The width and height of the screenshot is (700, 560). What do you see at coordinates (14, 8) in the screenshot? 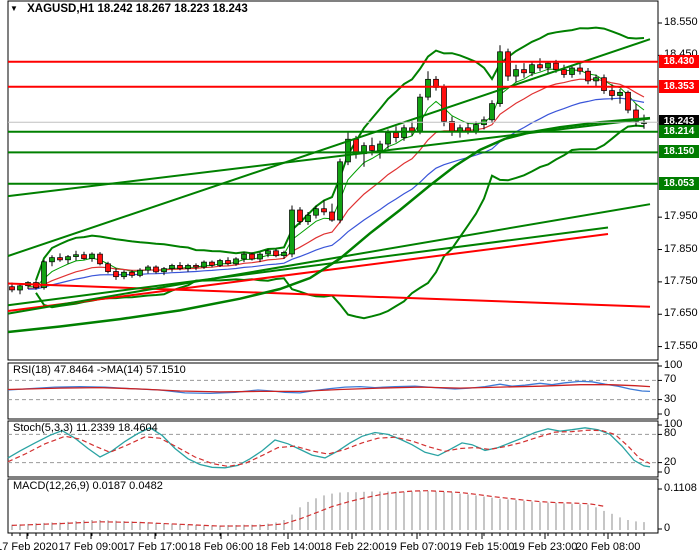
I see `symbol-dropdown-icon: ▼` at bounding box center [14, 8].